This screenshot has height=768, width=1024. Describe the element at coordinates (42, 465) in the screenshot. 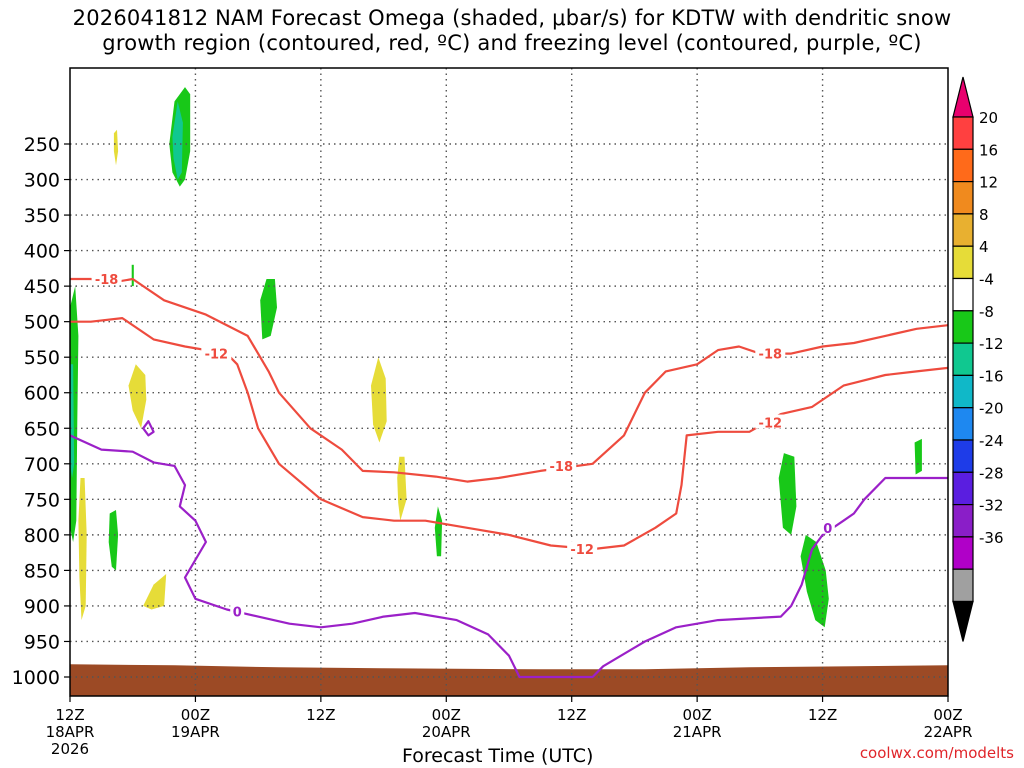

I see `y-tick-label-9: 700` at that location.